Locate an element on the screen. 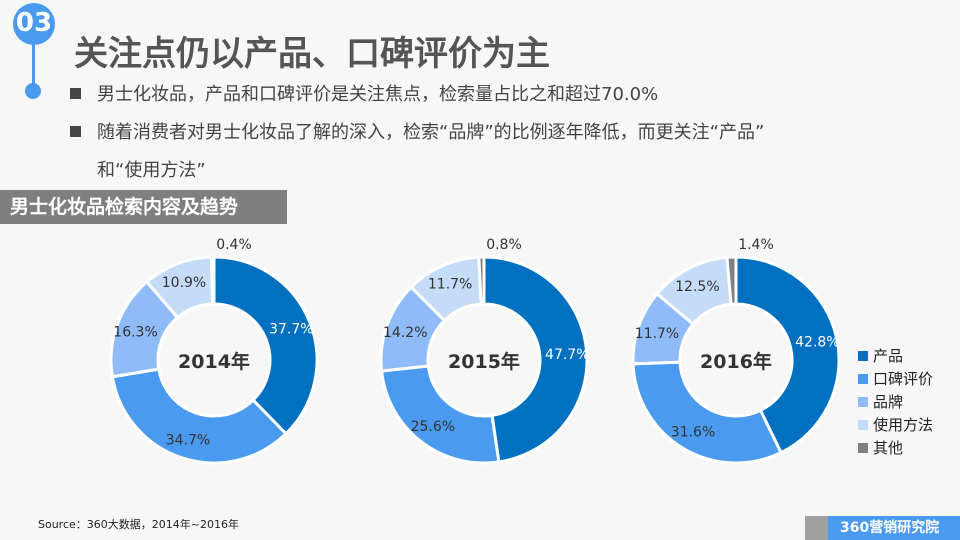 This screenshot has width=960, height=540. bullet-1: 男士化妆品，产品和口碑评价是关注焦点，检索量占比之和超过70.0% is located at coordinates (364, 95).